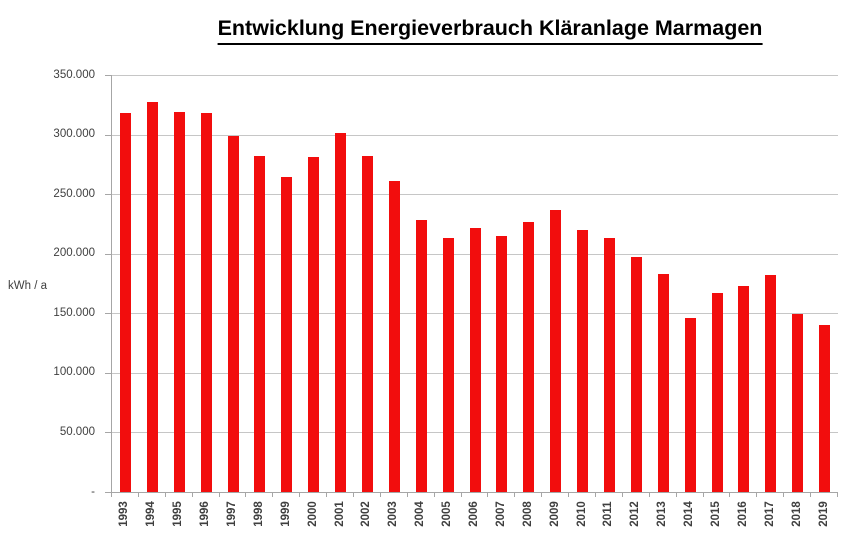  What do you see at coordinates (475, 359) in the screenshot?
I see `bar-2006` at bounding box center [475, 359].